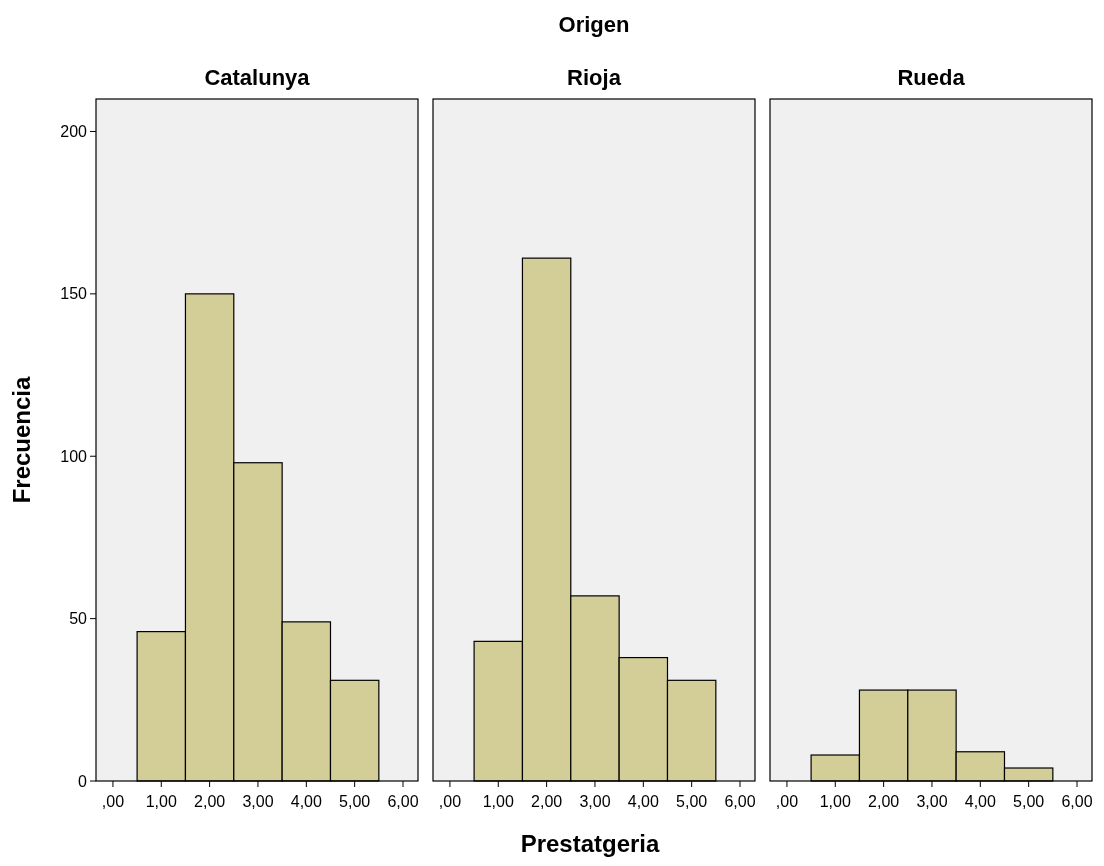  I want to click on y-tick-label: 100, so click(74, 456).